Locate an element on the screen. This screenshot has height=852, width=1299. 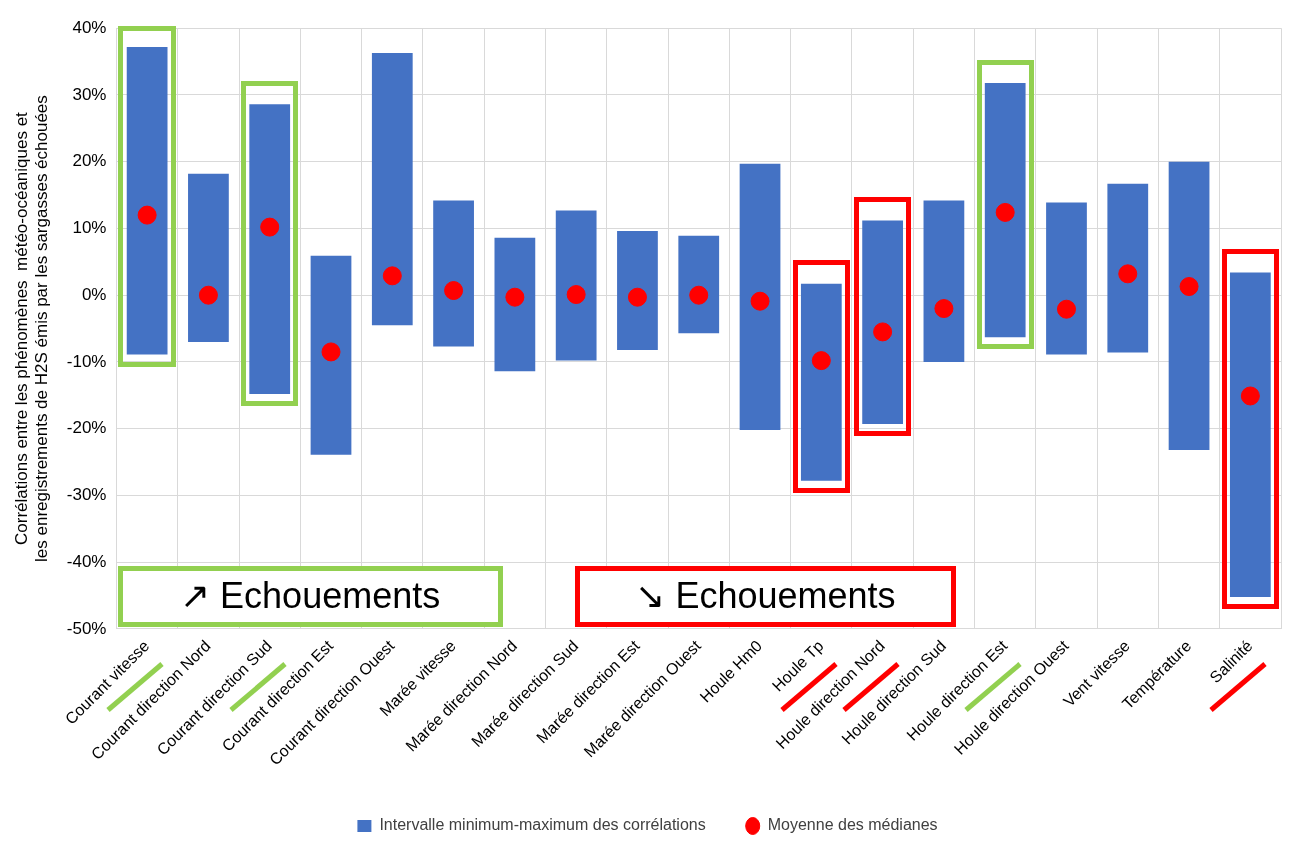
legend-label: Moyenne des médianes is located at coordinates (852, 825).